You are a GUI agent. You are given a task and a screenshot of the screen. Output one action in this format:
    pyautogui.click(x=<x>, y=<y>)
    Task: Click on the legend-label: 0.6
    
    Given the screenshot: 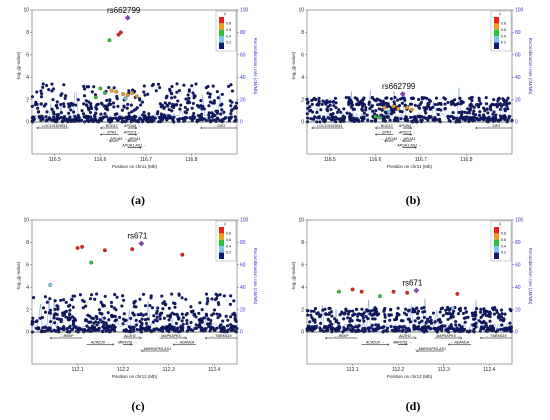 What is the action you would take?
    pyautogui.click(x=228, y=240)
    